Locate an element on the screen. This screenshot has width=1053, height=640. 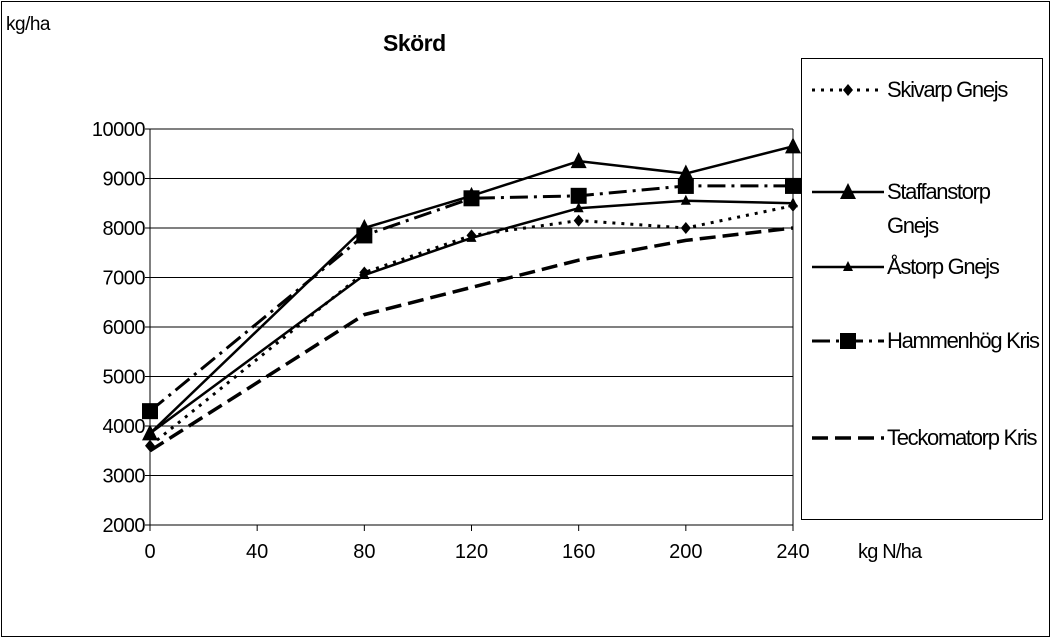
y-tick-label: 3000 is located at coordinates (124, 477).